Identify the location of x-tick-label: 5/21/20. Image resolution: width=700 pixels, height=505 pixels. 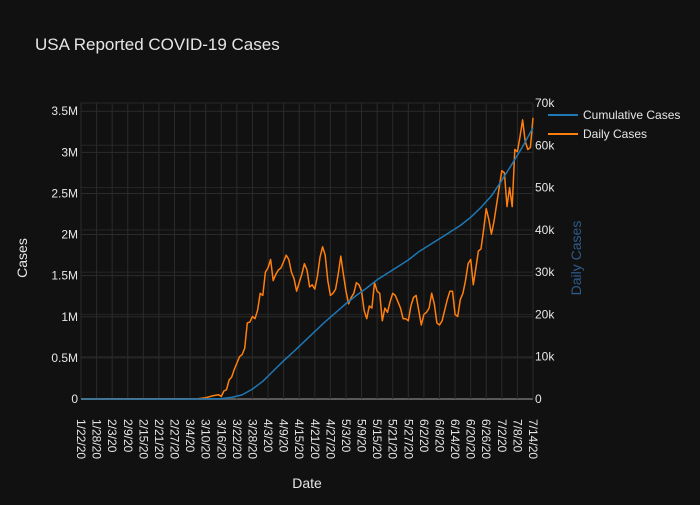
(393, 439).